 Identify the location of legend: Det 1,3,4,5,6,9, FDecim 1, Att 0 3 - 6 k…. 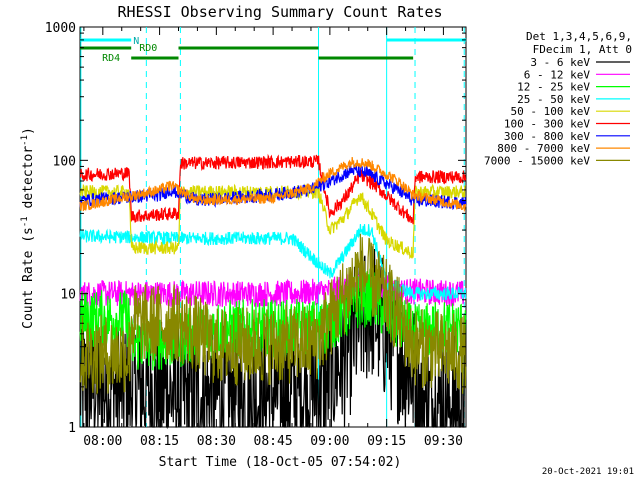
(558, 98).